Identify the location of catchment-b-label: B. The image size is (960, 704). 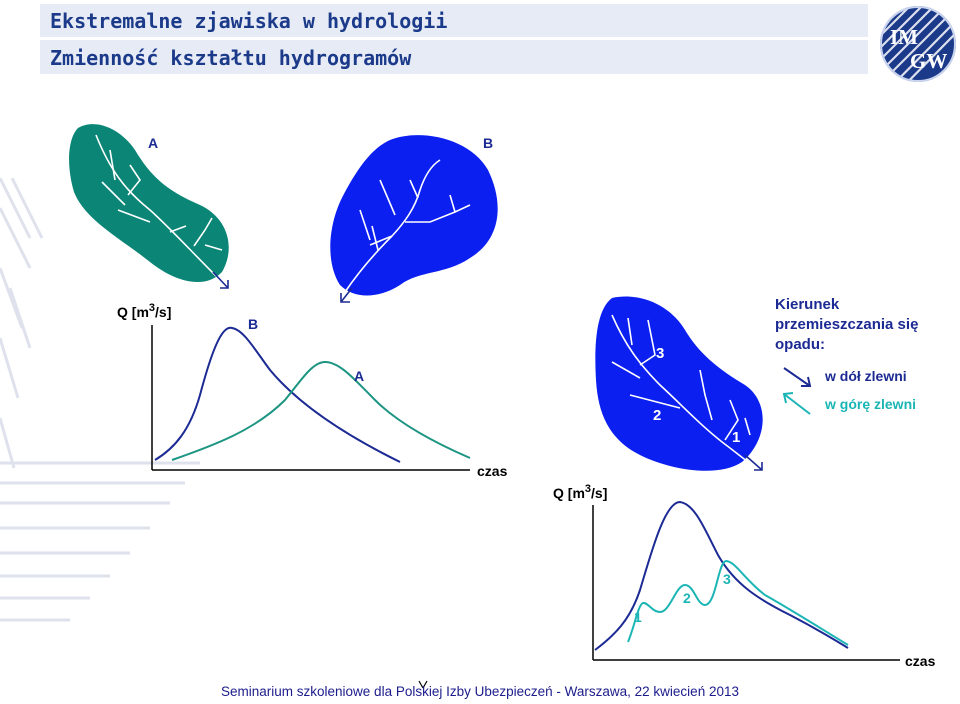
(488, 143).